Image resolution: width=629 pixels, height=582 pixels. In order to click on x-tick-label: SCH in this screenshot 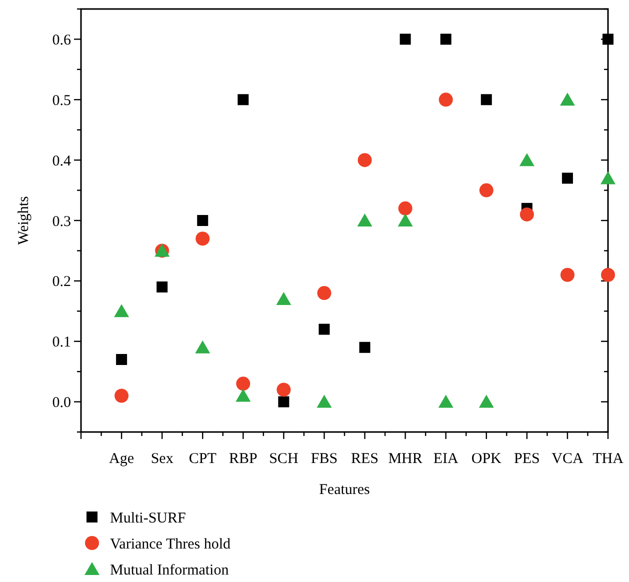, I will do `click(283, 459)`.